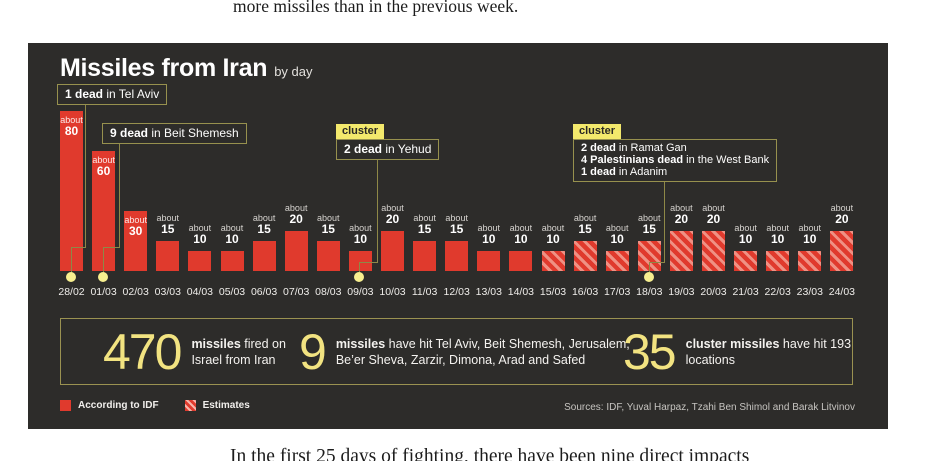  Describe the element at coordinates (135, 226) in the screenshot. I see `bar-value-label: about 30` at that location.